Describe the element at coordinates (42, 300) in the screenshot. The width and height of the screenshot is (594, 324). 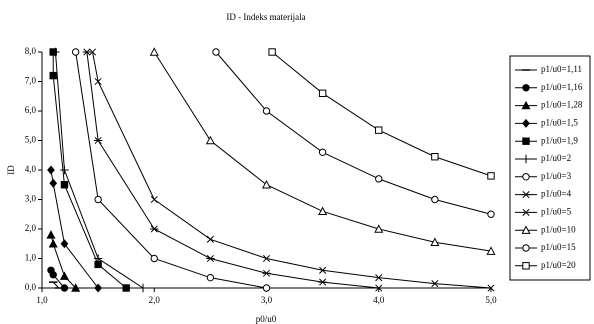
I see `x-tick-label: 1,0` at that location.